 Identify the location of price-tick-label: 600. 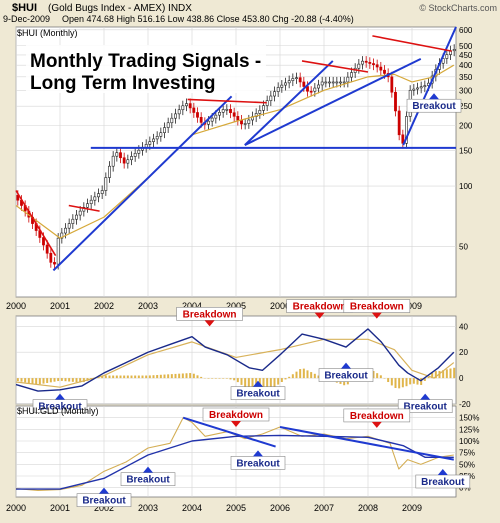
(466, 30).